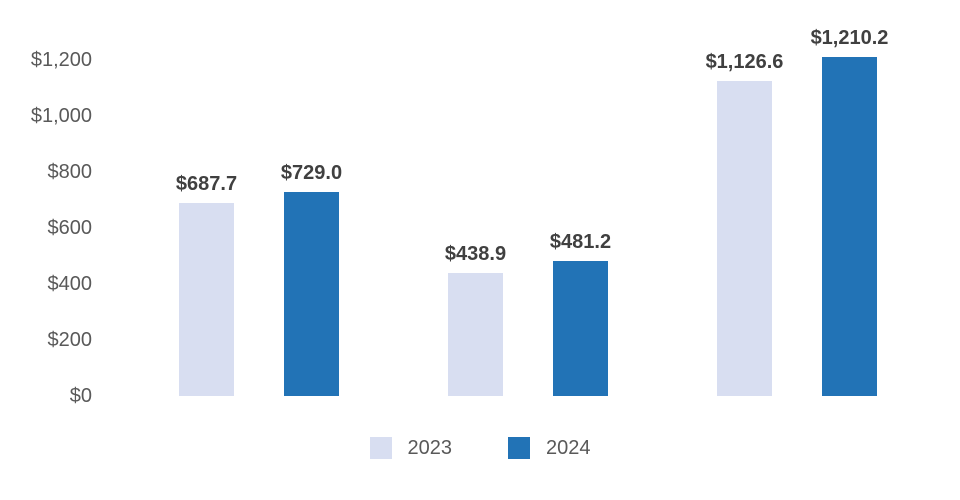 Image resolution: width=960 pixels, height=500 pixels. Describe the element at coordinates (744, 238) in the screenshot. I see `bar-2023-group3` at that location.